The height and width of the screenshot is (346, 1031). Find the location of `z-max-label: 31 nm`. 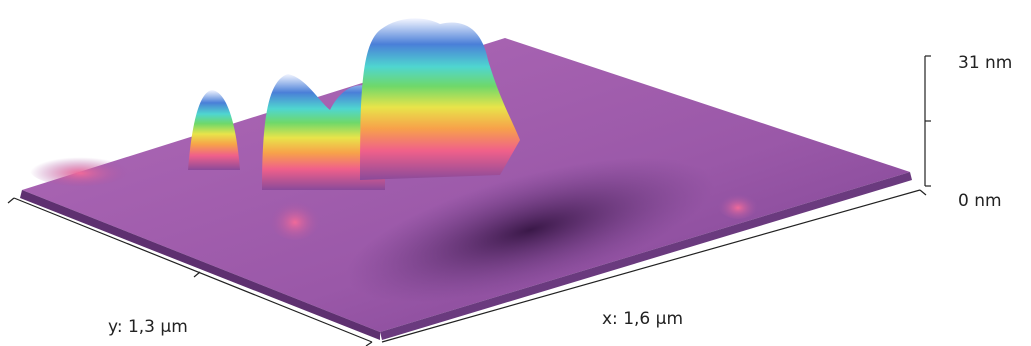

z-max-label: 31 nm is located at coordinates (985, 63).